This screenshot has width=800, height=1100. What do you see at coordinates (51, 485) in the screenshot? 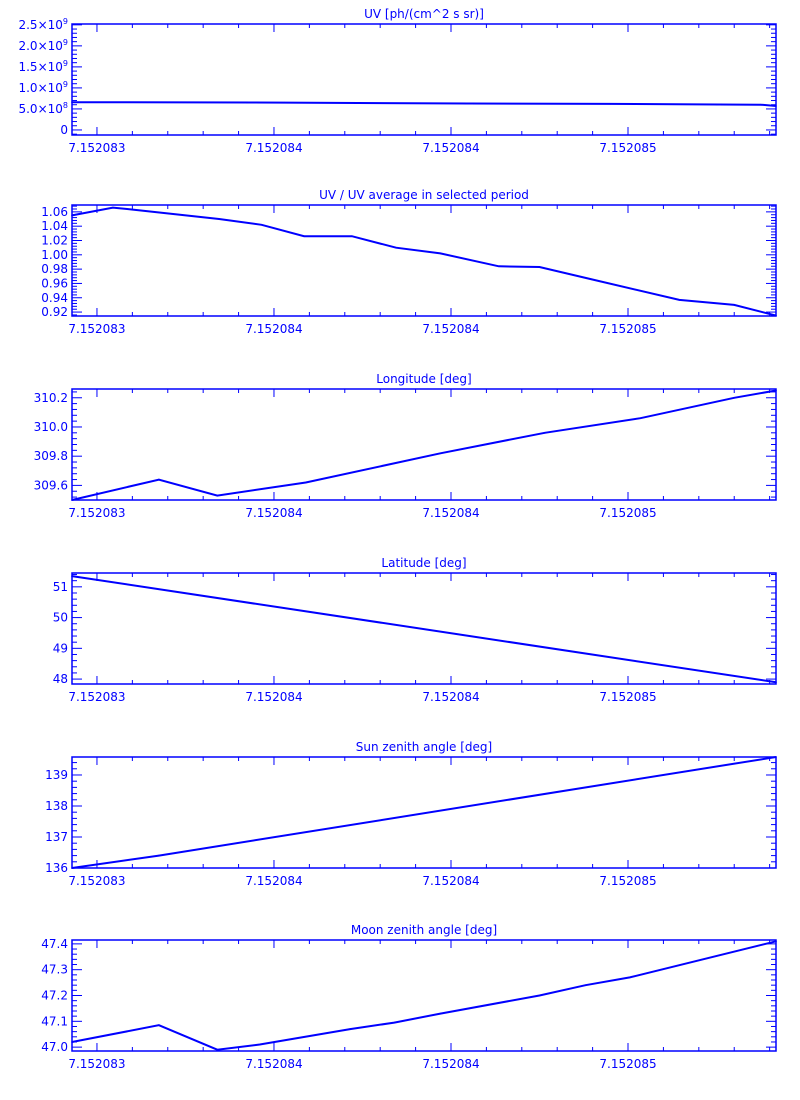
I see `y-tick-label: 309.6` at bounding box center [51, 485].